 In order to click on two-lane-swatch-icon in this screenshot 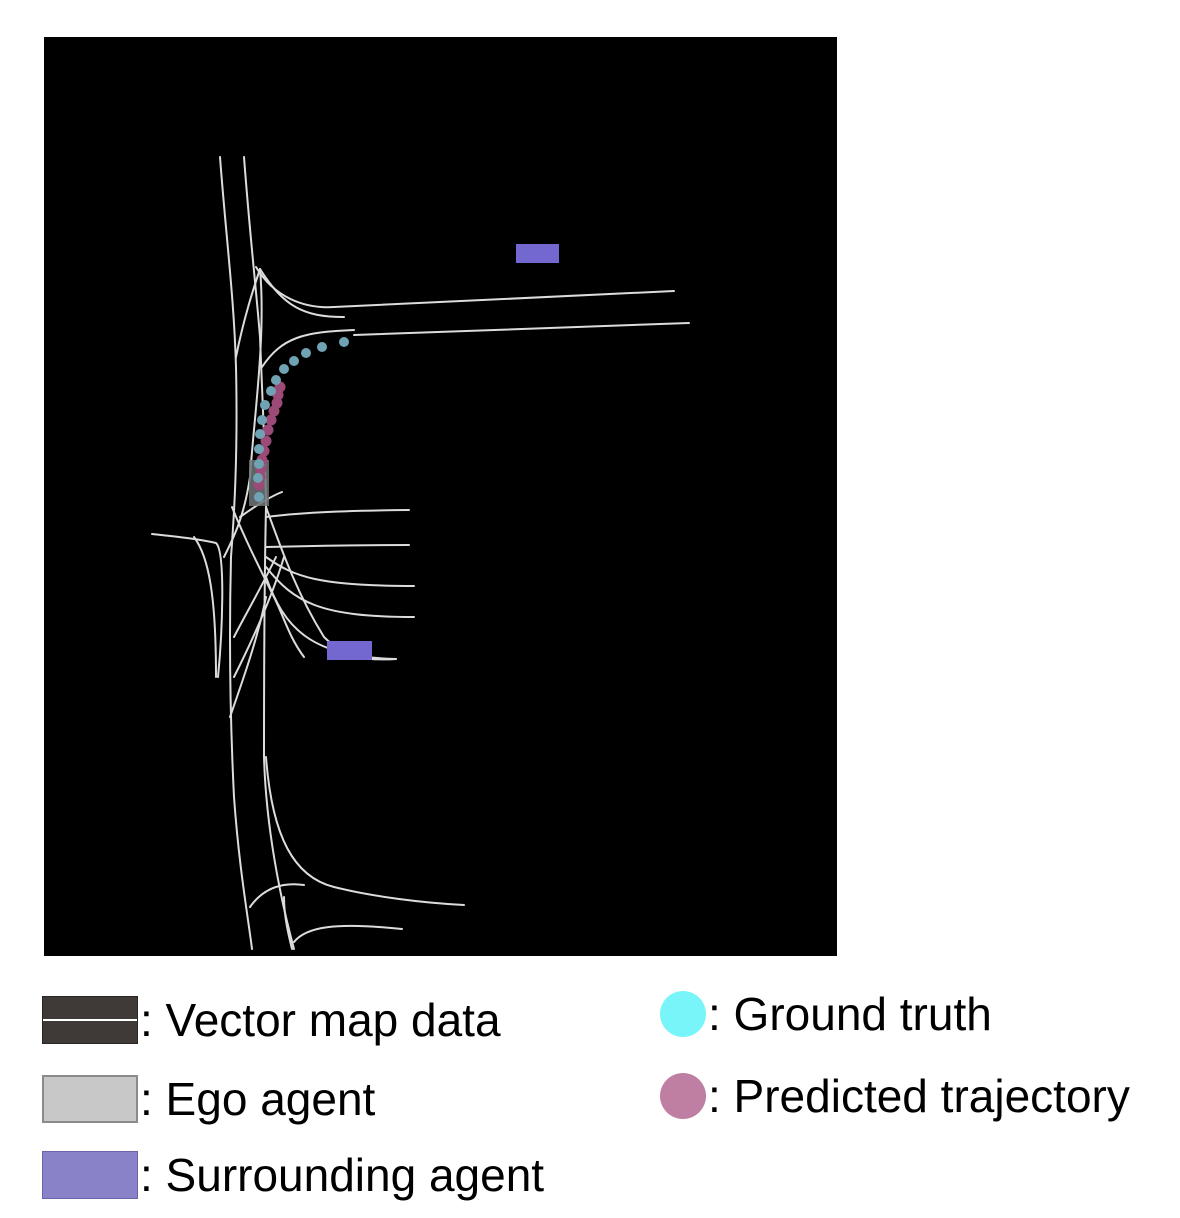, I will do `click(90, 1020)`.